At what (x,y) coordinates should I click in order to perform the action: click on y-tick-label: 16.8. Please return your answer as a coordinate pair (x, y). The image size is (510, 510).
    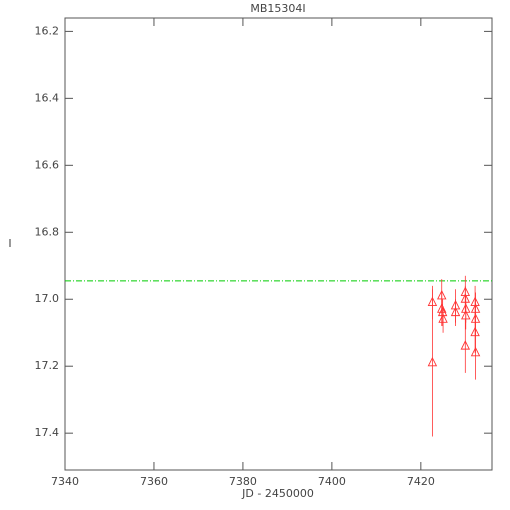
    Looking at the image, I should click on (47, 231).